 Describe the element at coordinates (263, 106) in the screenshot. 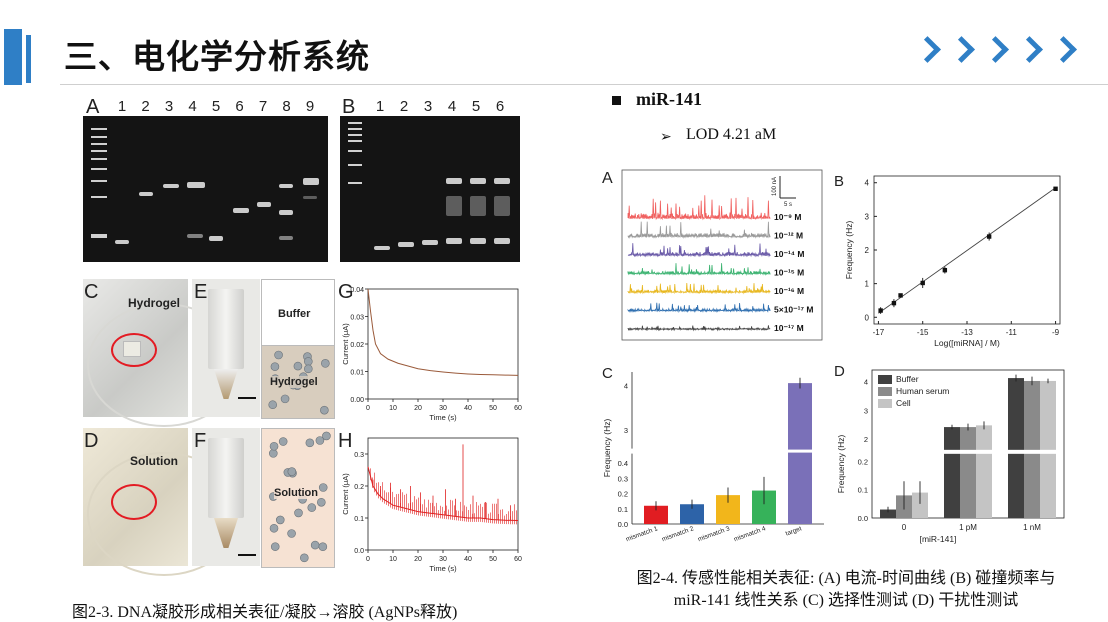

I see `lane-label: 7` at that location.